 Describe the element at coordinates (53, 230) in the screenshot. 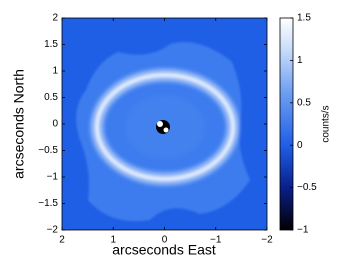

I see `y-tick-label: −2` at that location.